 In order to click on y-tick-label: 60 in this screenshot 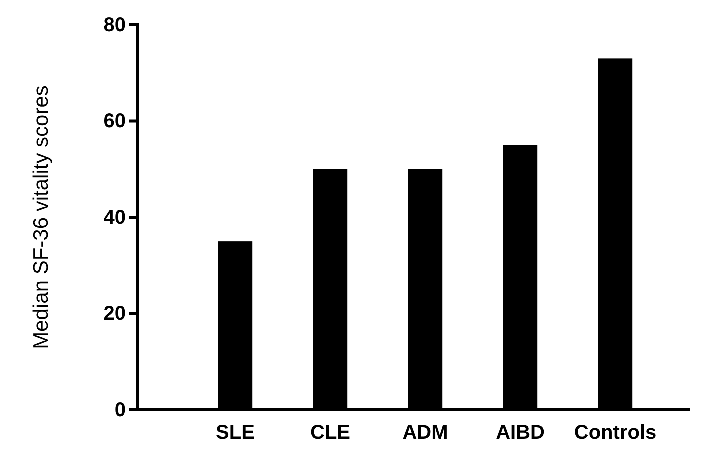, I will do `click(115, 121)`.